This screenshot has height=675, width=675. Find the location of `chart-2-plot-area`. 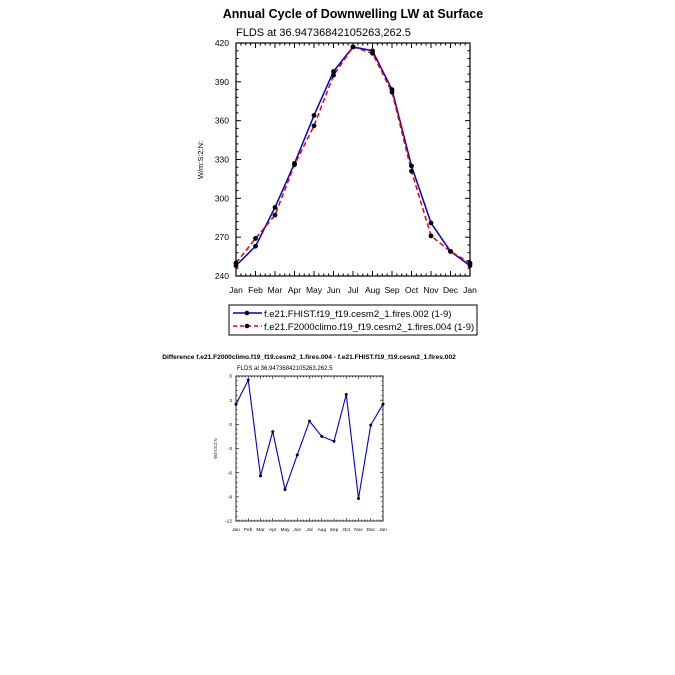

chart-2-plot-area is located at coordinates (309, 439).